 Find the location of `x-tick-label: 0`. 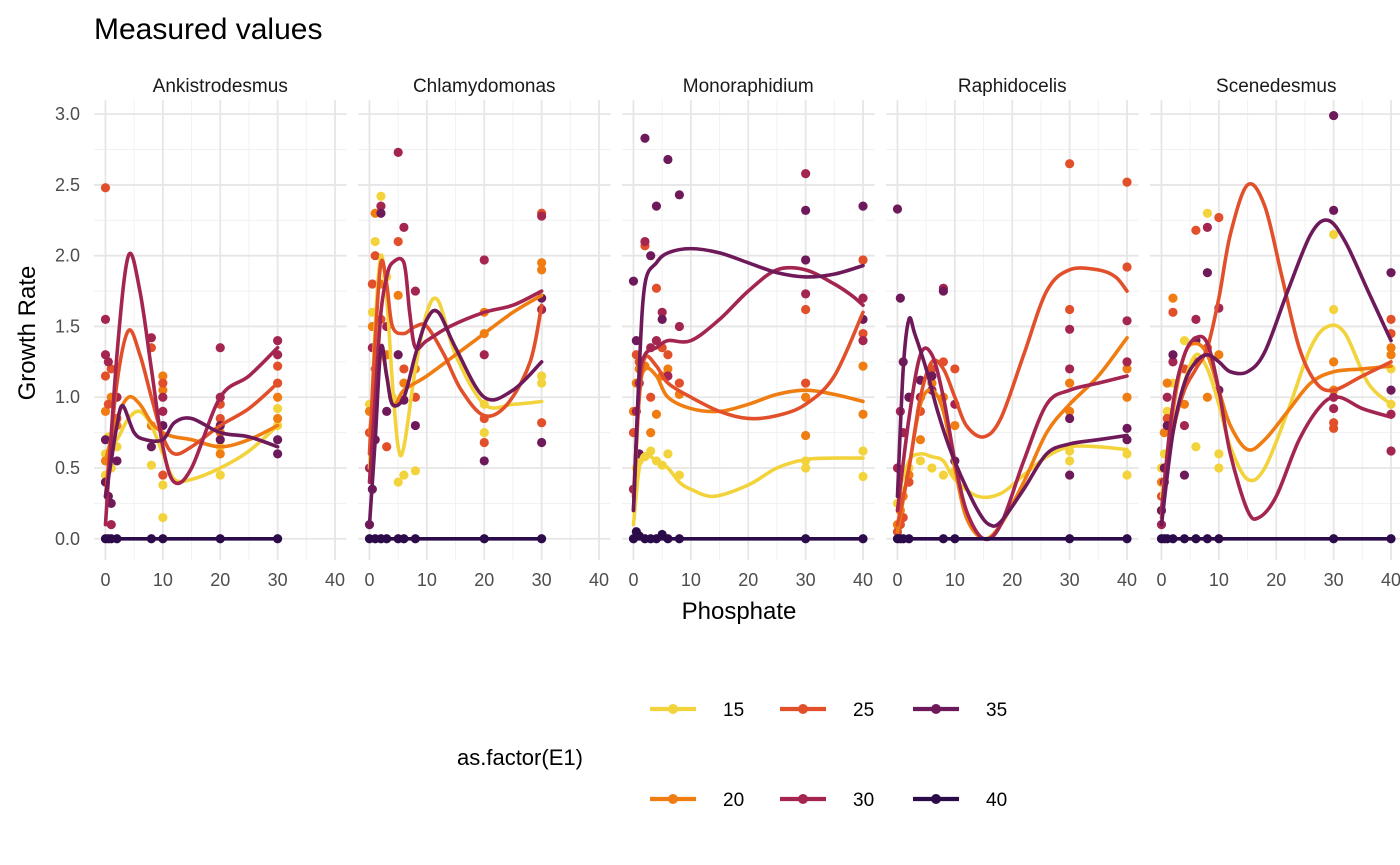

x-tick-label: 0 is located at coordinates (1161, 580).